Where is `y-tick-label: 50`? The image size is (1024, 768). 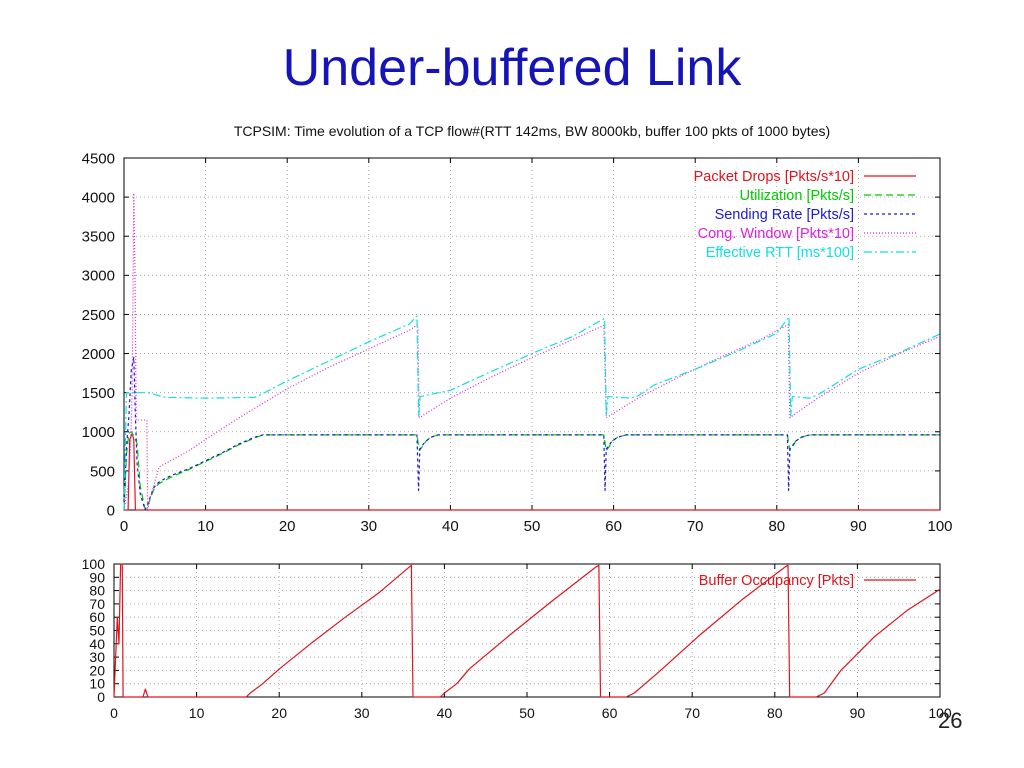 y-tick-label: 50 is located at coordinates (97, 631).